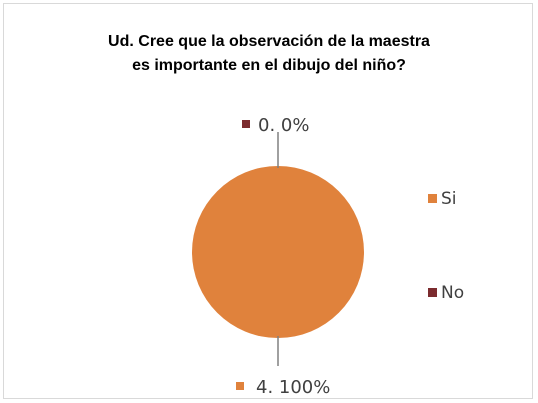 This screenshot has width=538, height=403. I want to click on data-label-no: 0. 0%, so click(275, 125).